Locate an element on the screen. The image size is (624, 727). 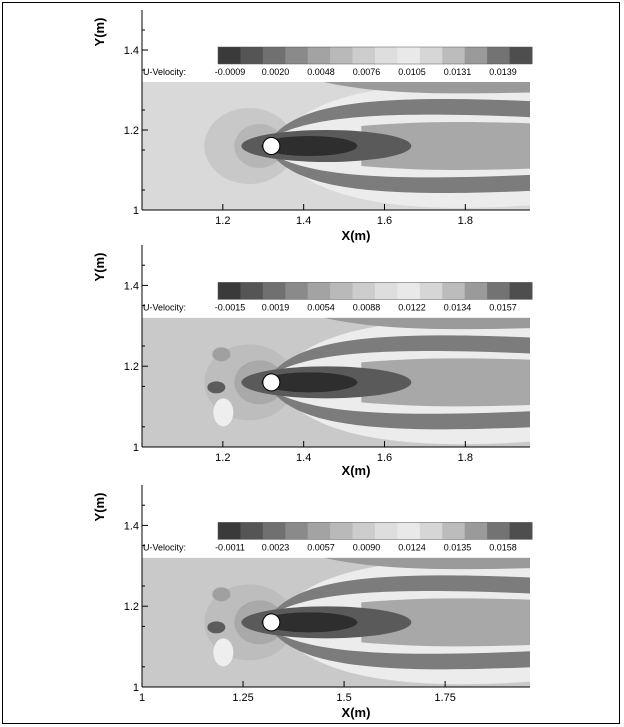
legend-label: 0.0158 is located at coordinates (503, 547).